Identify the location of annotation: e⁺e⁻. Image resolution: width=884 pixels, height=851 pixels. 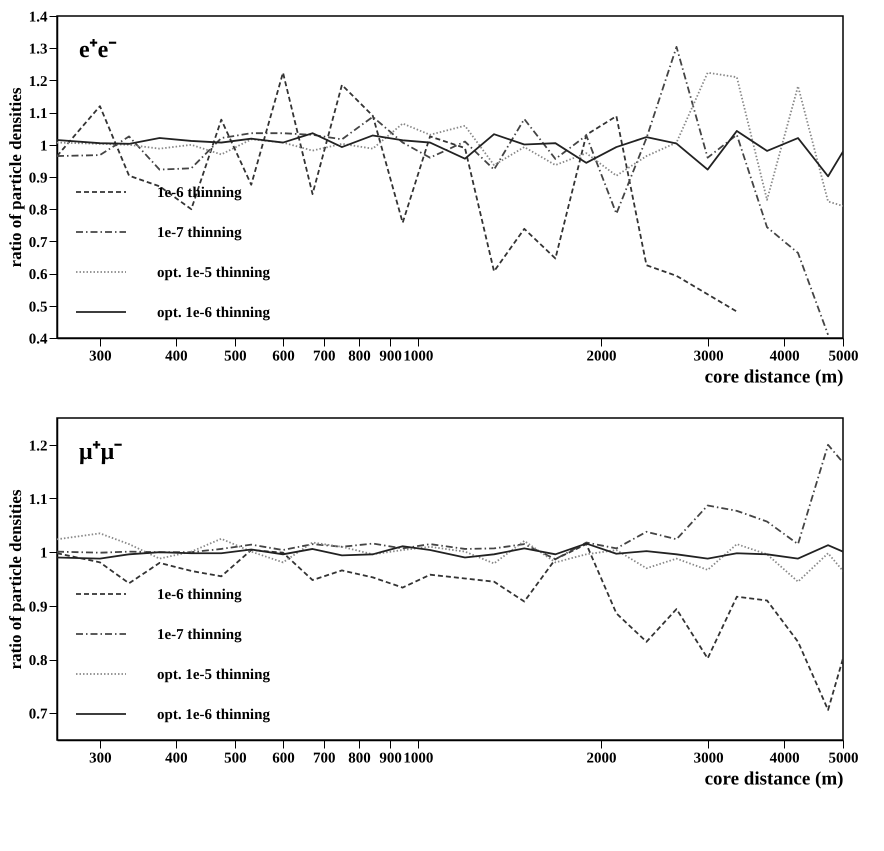
(97, 50).